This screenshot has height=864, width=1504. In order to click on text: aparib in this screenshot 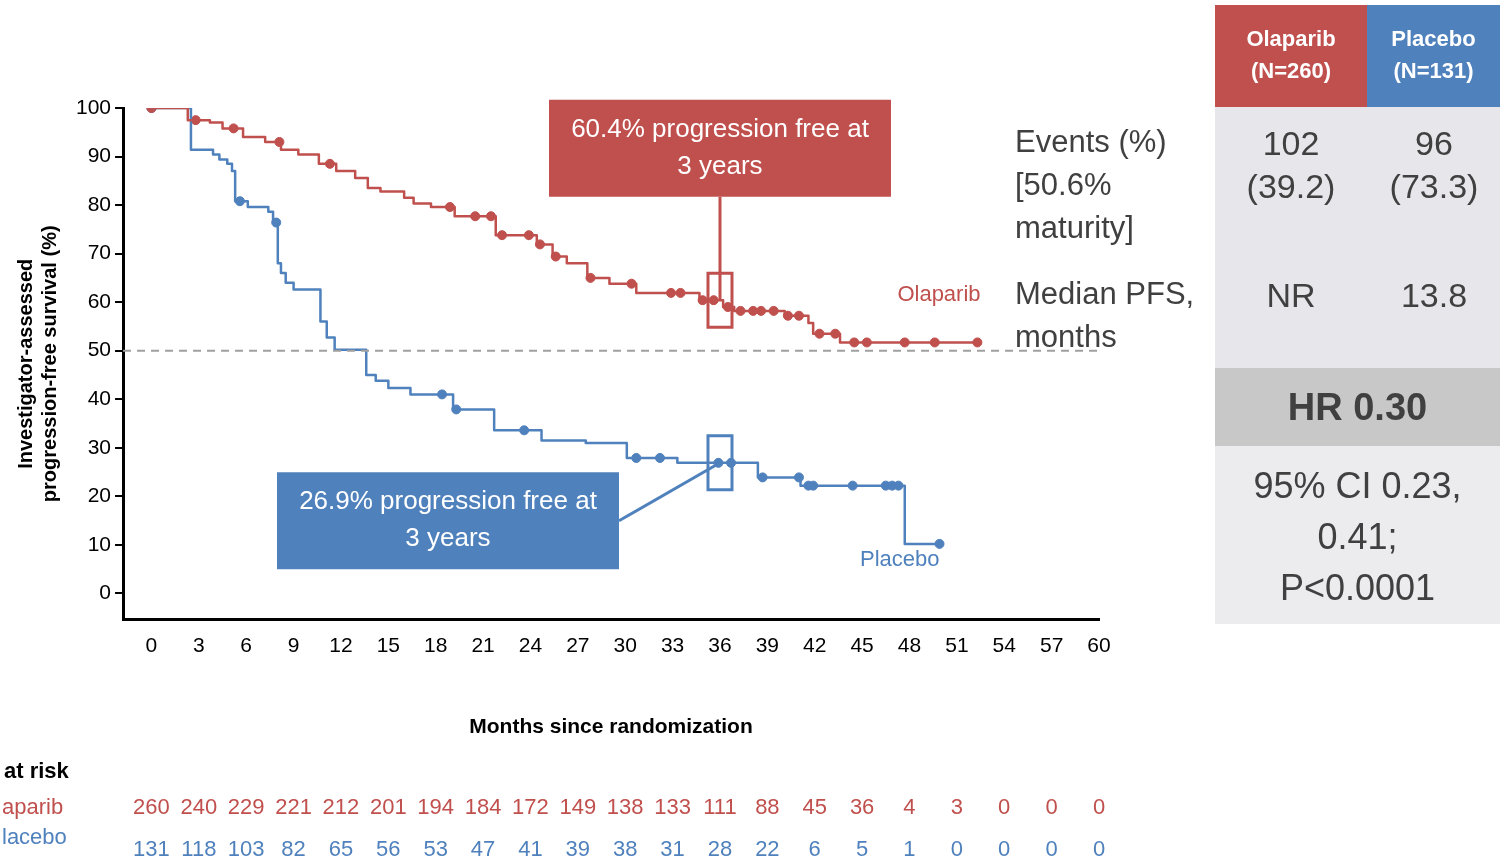, I will do `click(33, 807)`.